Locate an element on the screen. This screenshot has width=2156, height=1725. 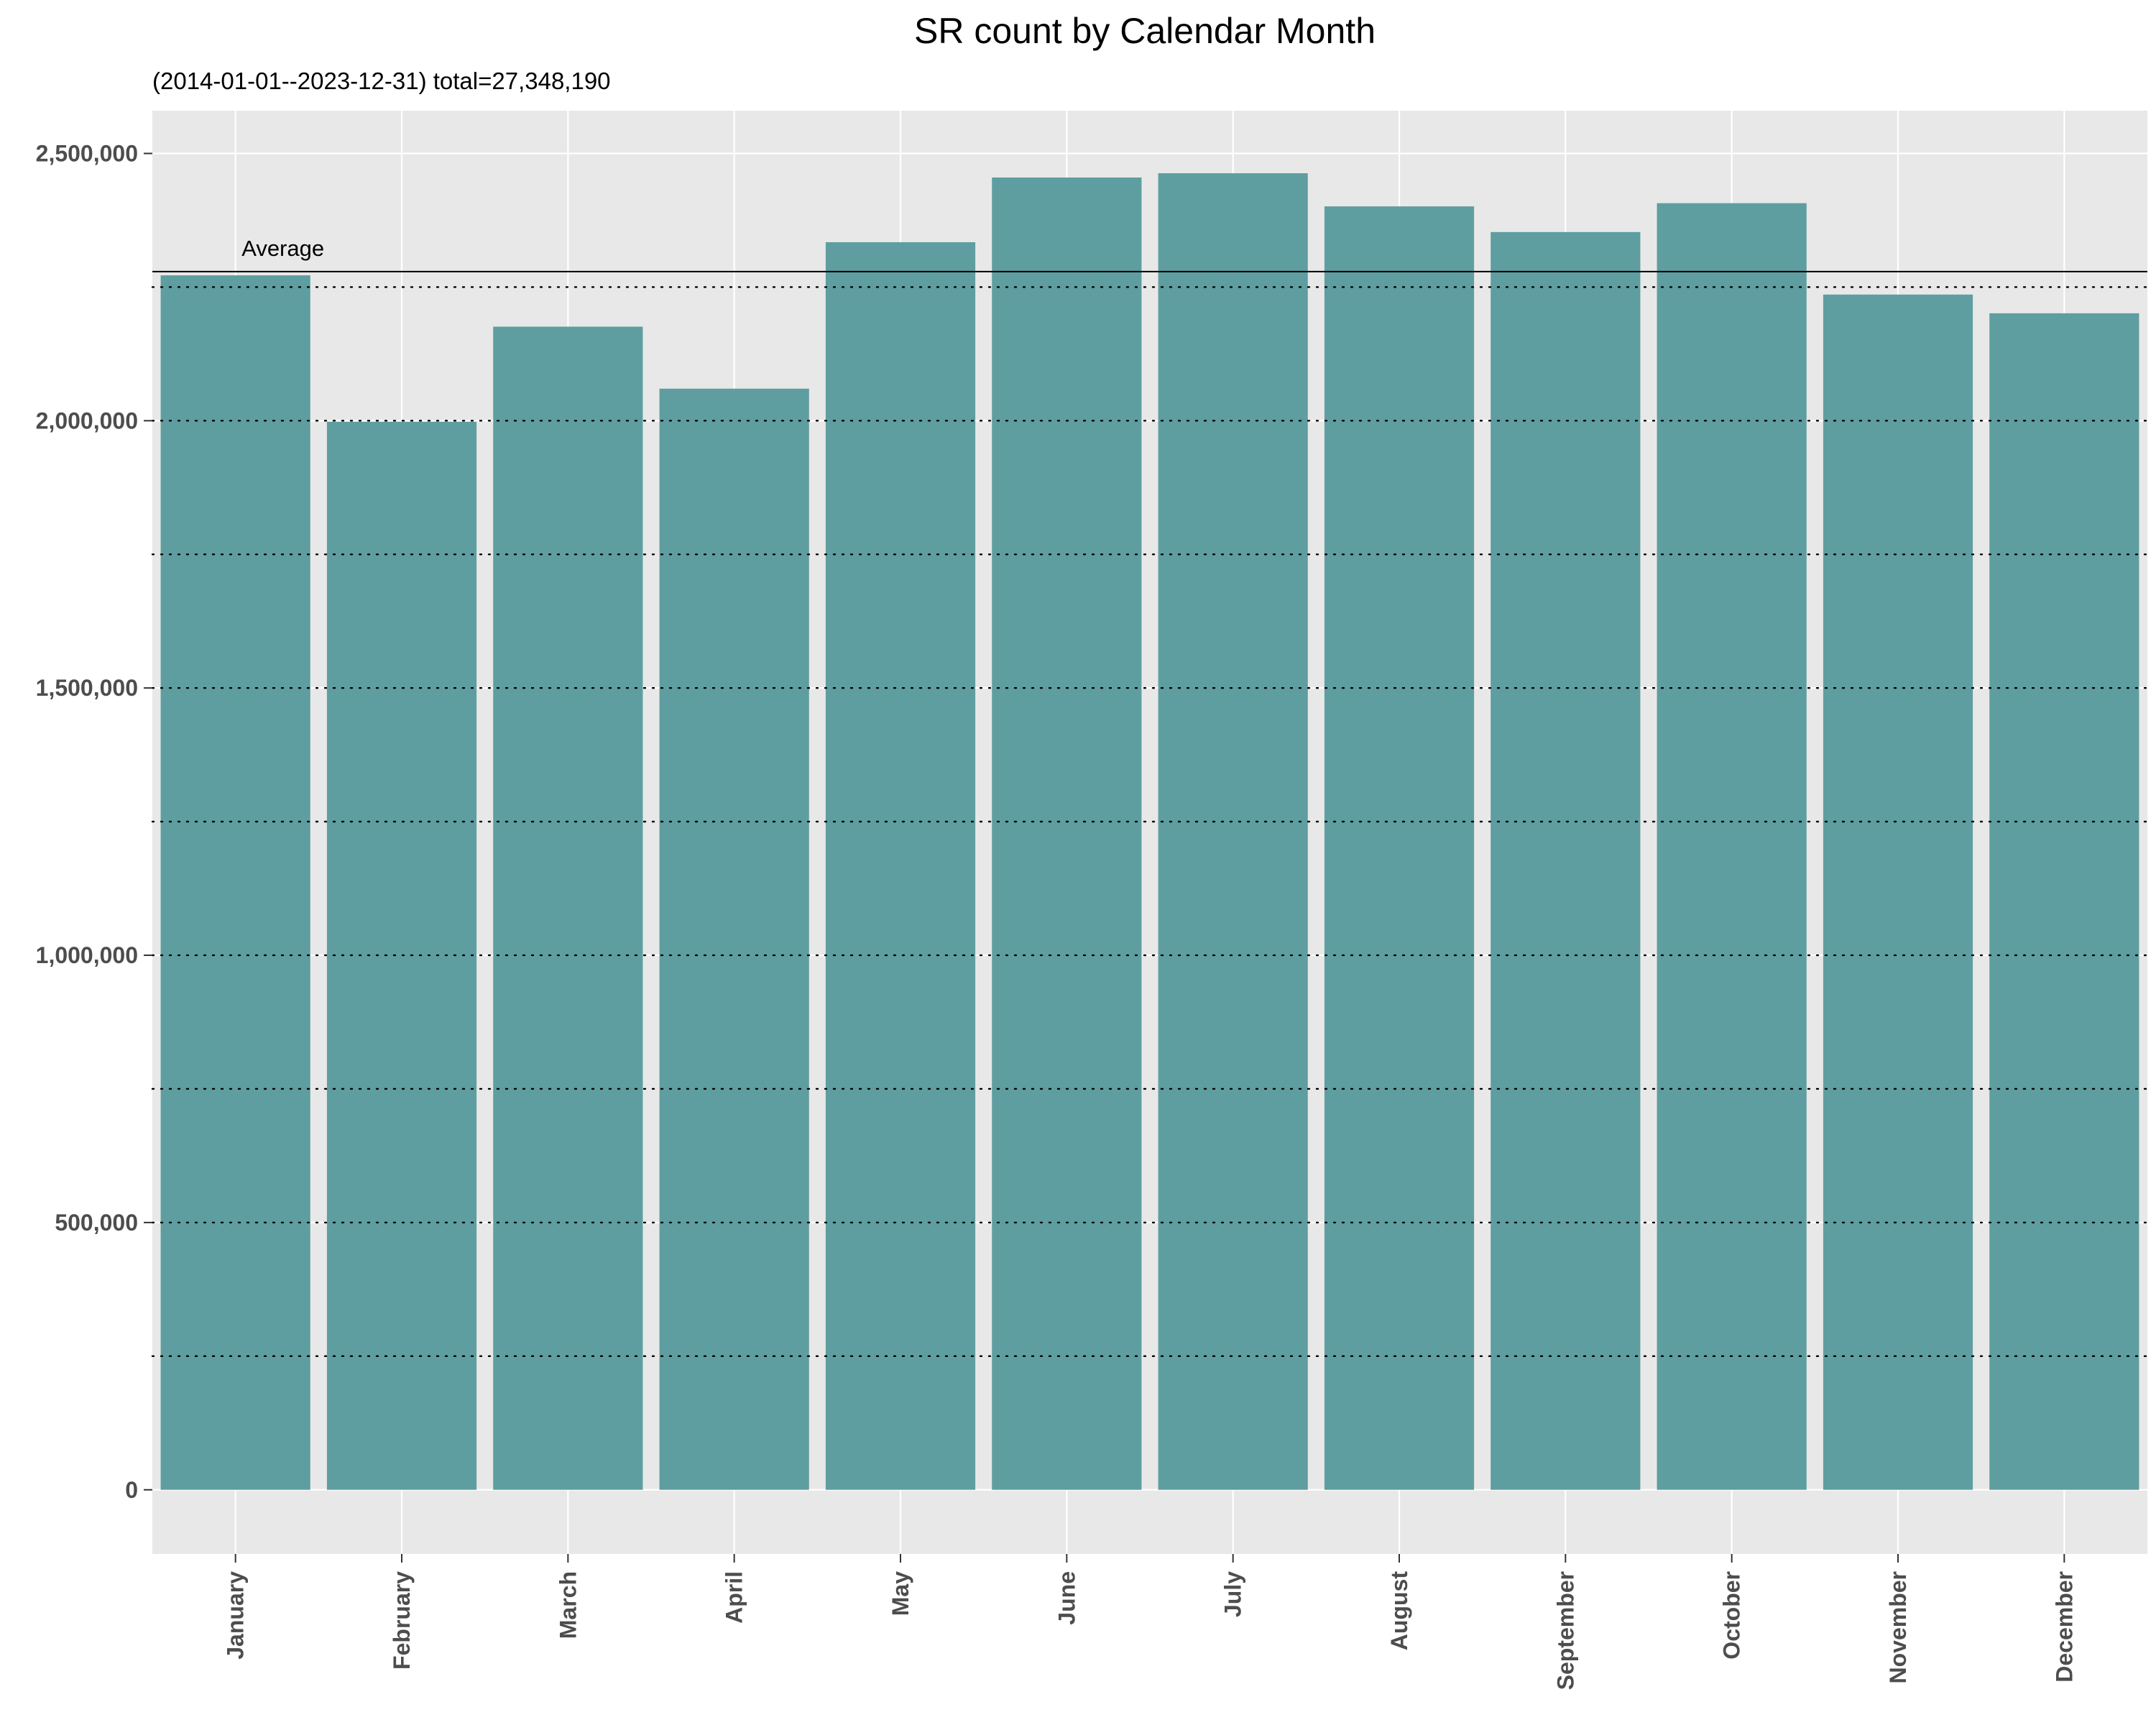
bar-may is located at coordinates (901, 866).